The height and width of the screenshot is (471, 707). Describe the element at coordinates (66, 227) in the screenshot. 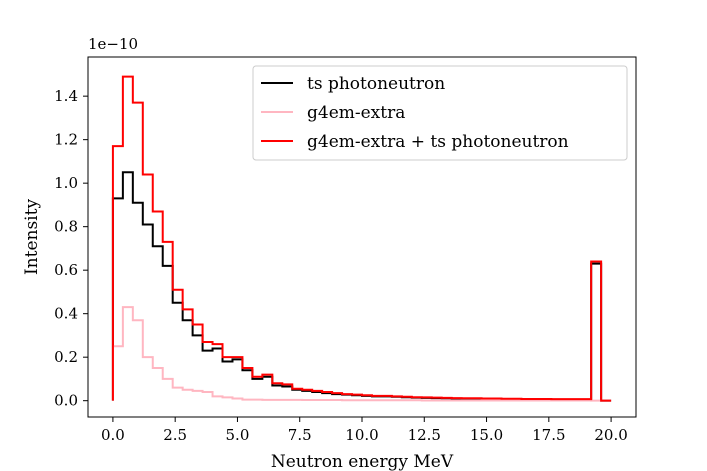

I see `y-tick-label: 0.8` at that location.